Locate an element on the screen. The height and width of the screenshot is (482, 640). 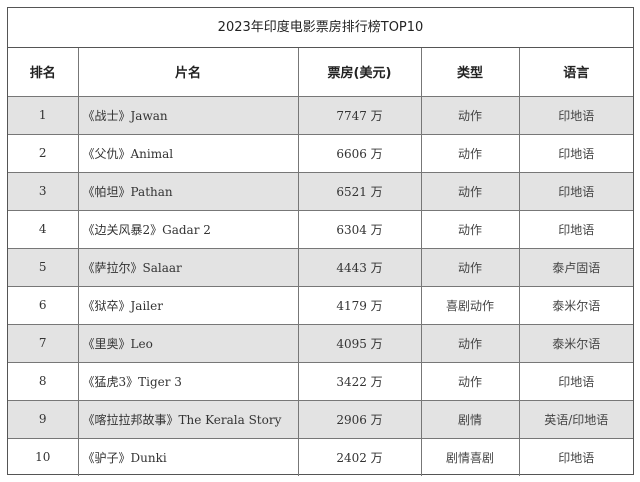
rank-cell: 7 is located at coordinates (43, 343).